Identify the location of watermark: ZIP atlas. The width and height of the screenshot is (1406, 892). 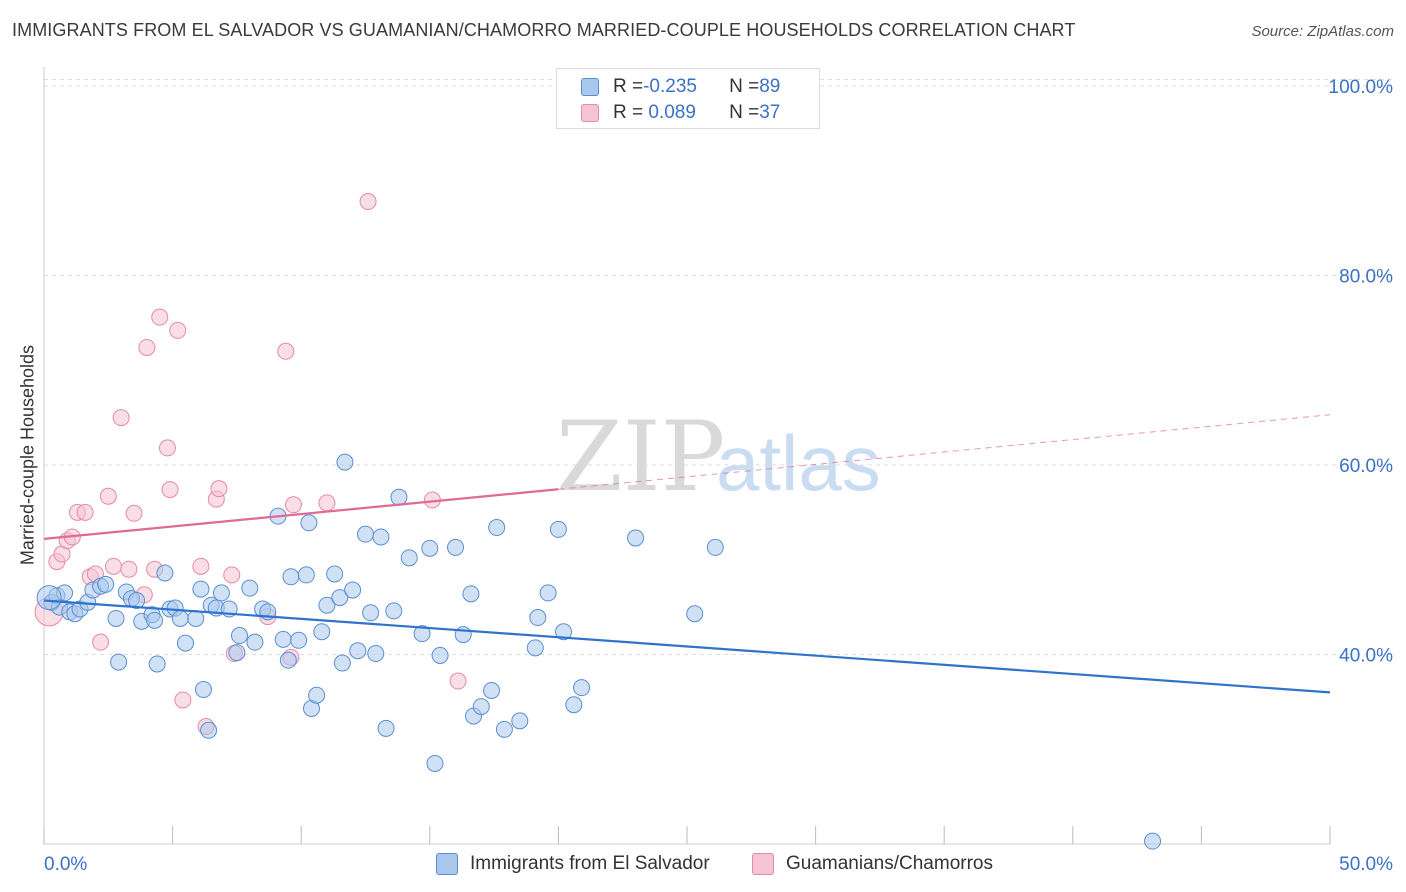
(718, 457).